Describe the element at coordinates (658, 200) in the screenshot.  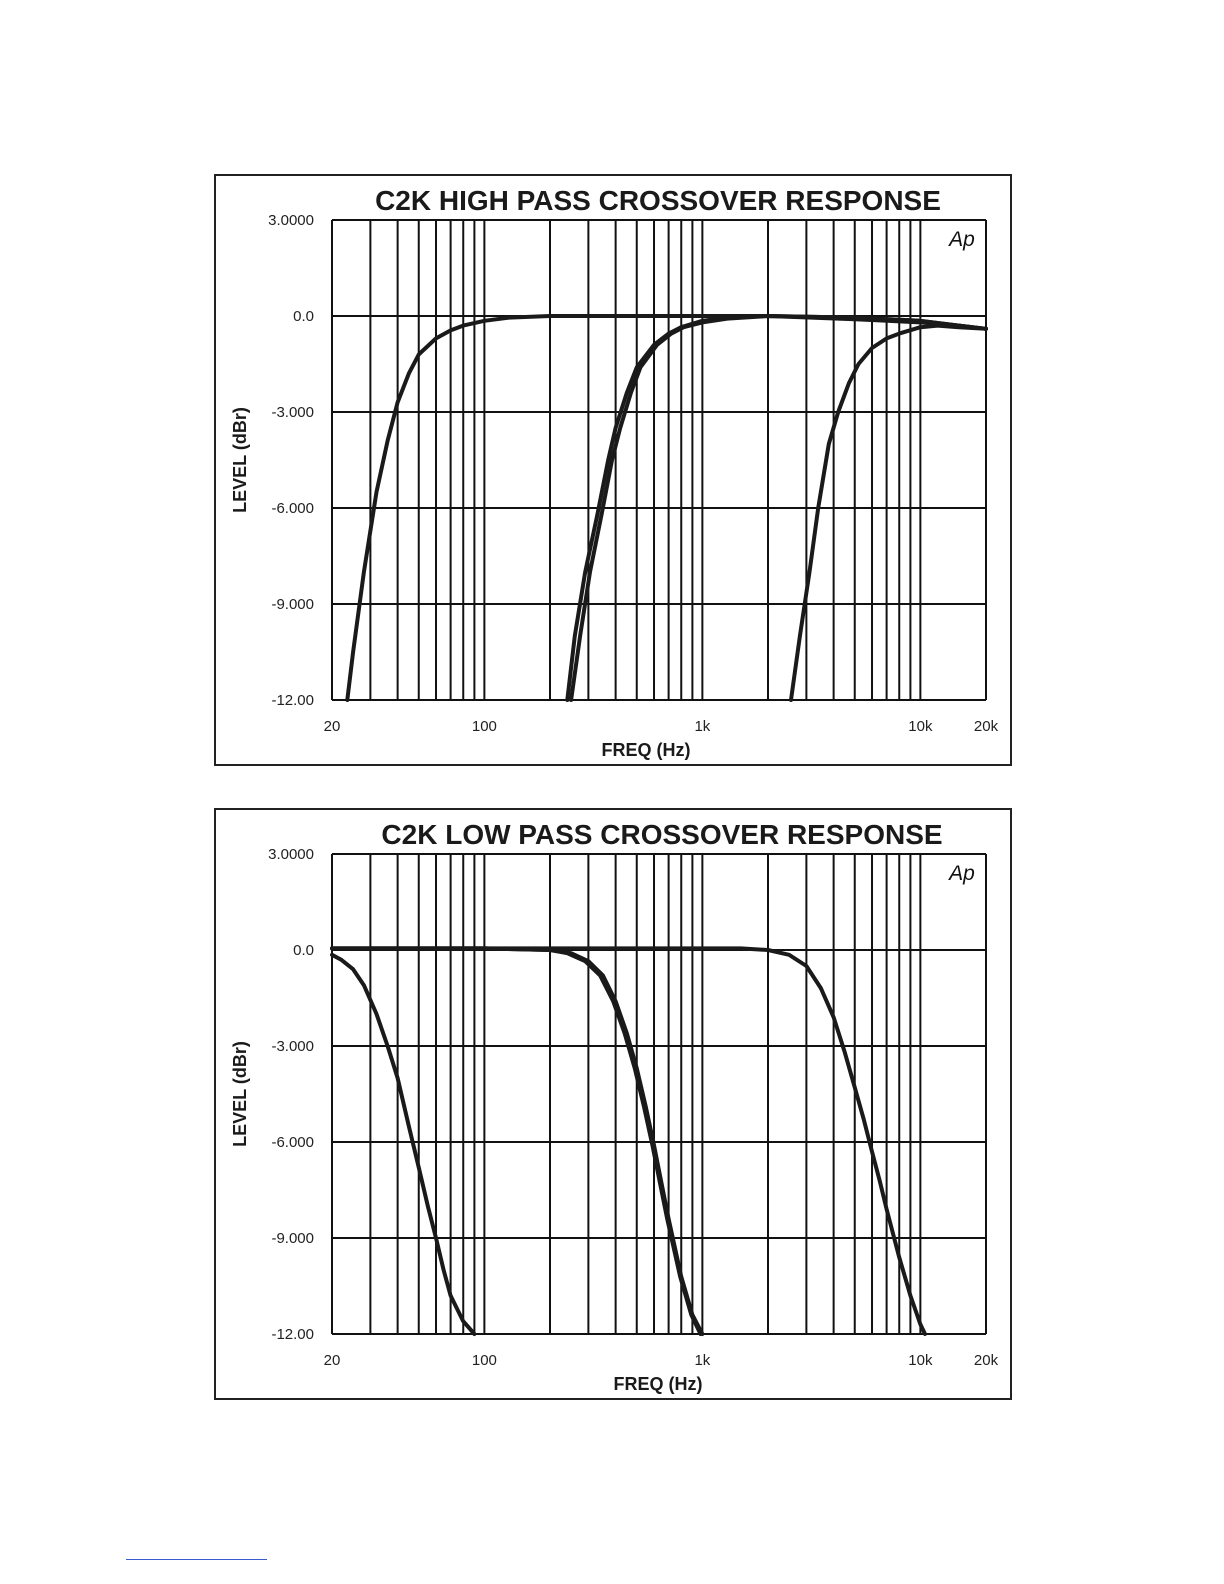
I see `chart-title: C2K HIGH PASS CROSSOVER RESPONSE` at that location.